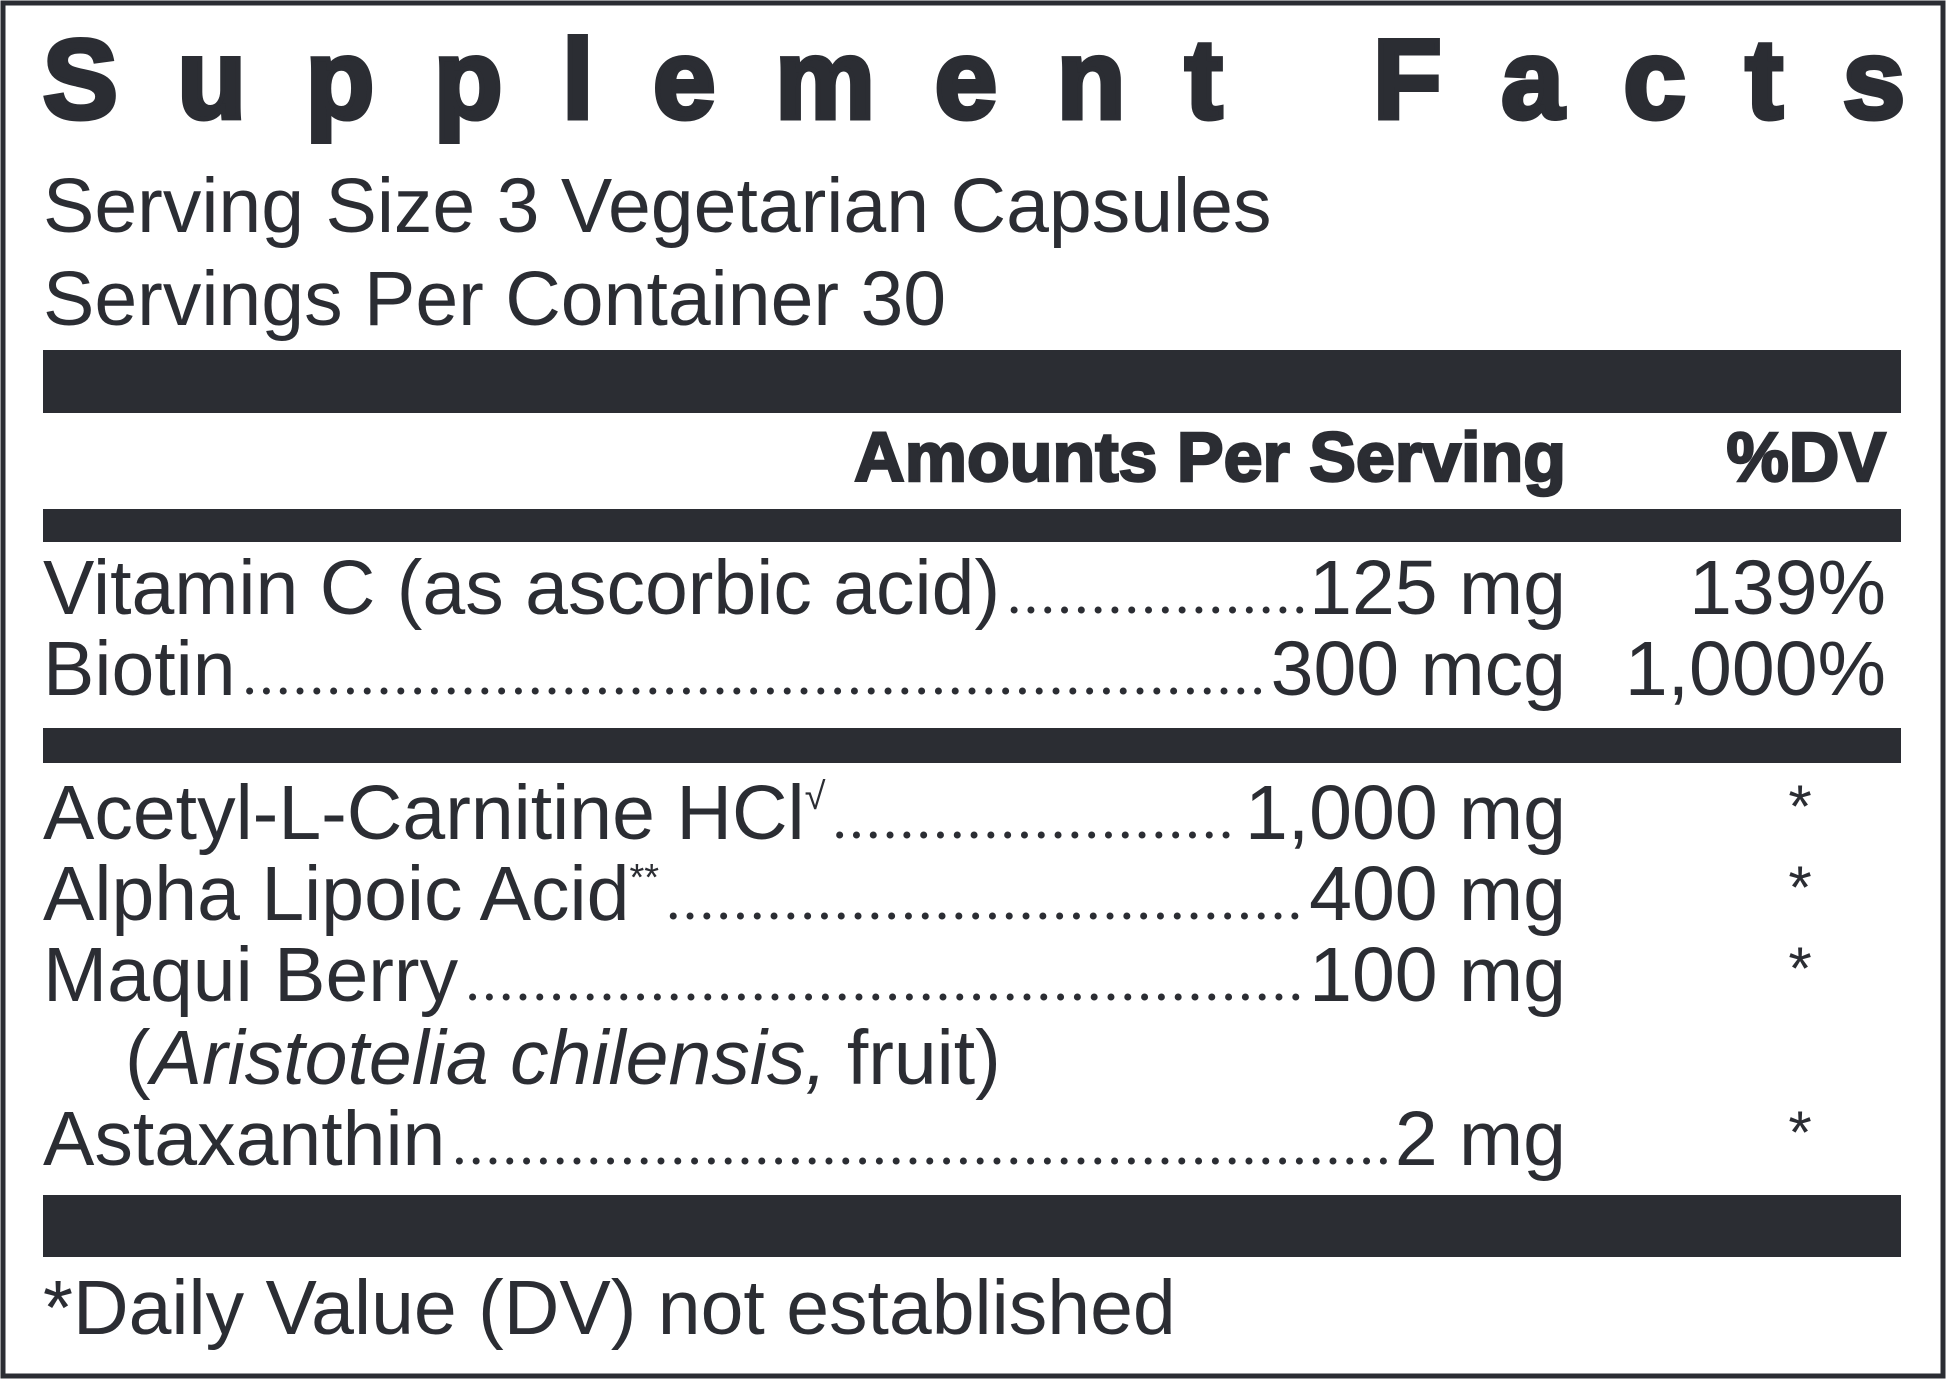 This screenshot has height=1379, width=1946. I want to click on nutrient-name-text: Acetyl-L-Carnitine HCl, so click(424, 813).